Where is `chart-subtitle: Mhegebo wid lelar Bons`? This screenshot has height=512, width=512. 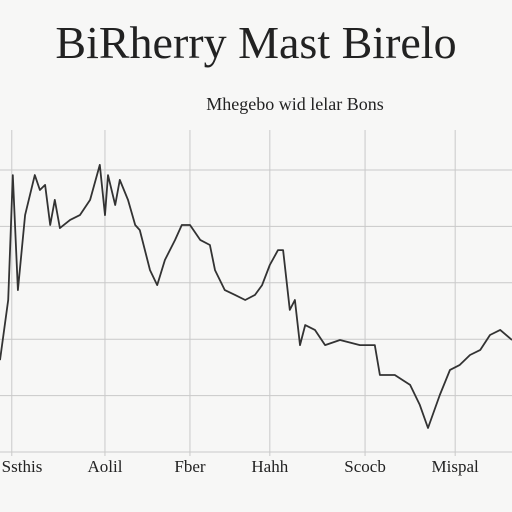
chart-subtitle: Mhegebo wid lelar Bons is located at coordinates (294, 104).